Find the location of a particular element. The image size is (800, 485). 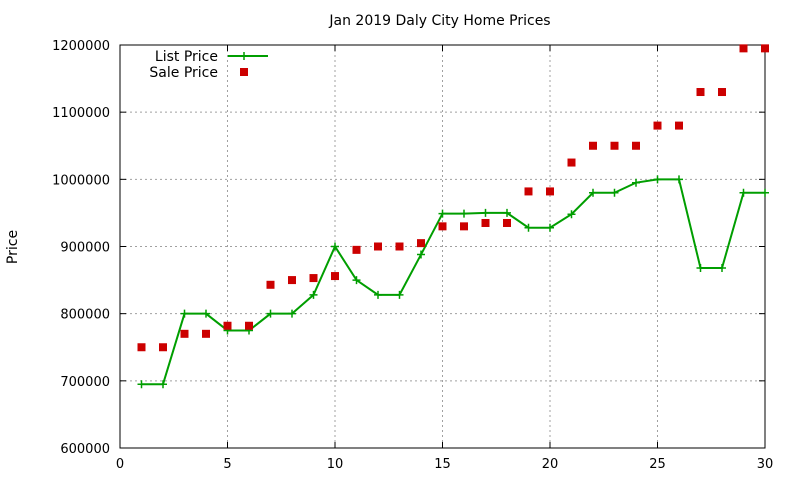

x-tick-label: 0 is located at coordinates (120, 464).